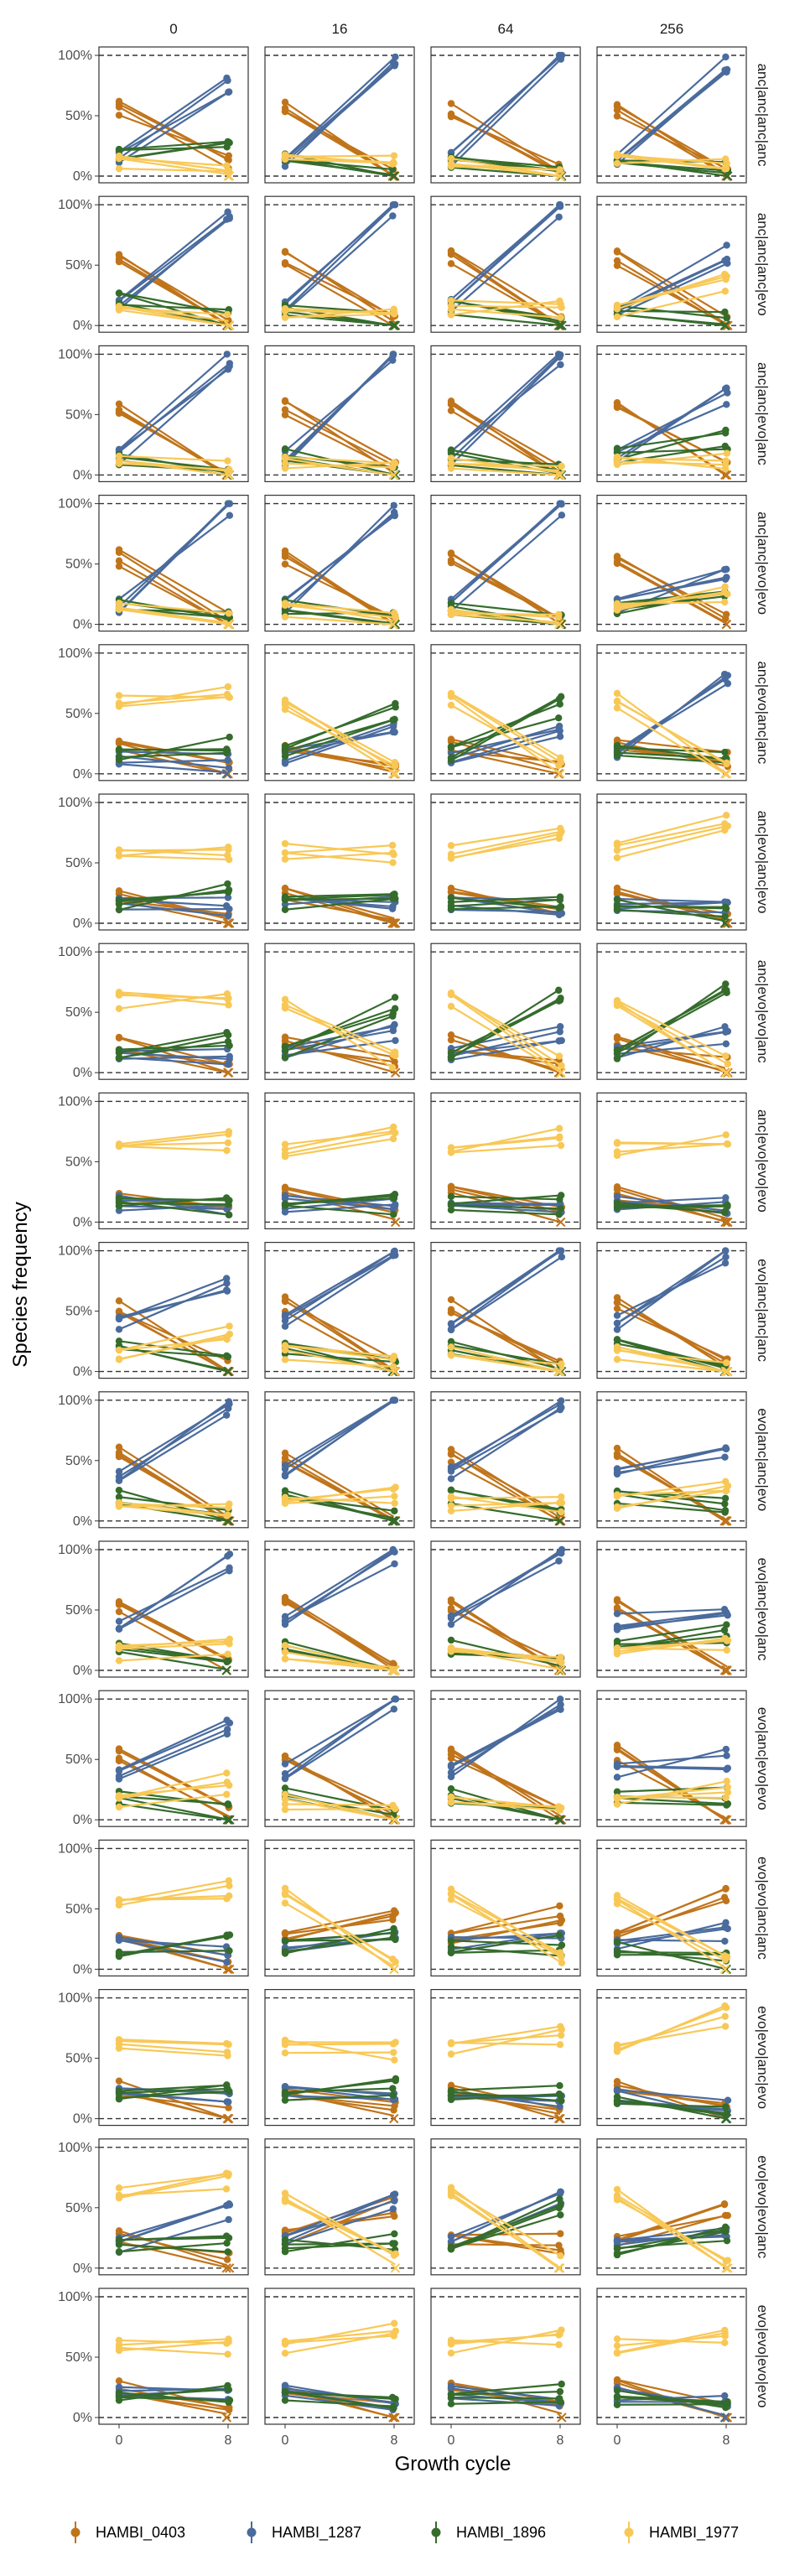 This screenshot has width=805, height=2576. Describe the element at coordinates (78, 1610) in the screenshot. I see `y-tick-label: 50%` at that location.